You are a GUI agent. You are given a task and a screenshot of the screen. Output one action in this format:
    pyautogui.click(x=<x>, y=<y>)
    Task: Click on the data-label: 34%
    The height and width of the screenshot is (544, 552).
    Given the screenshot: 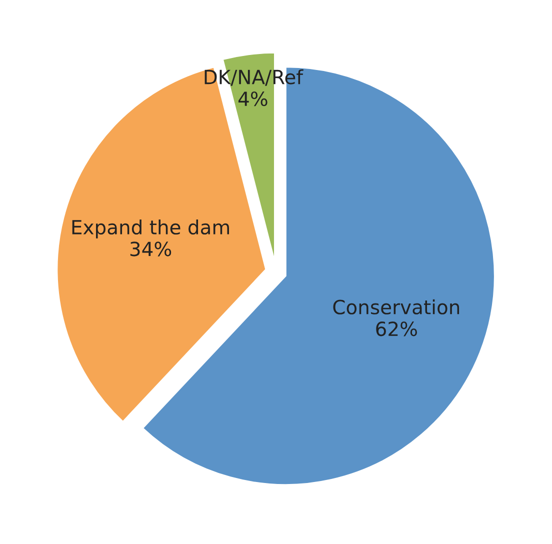 What is the action you would take?
    pyautogui.click(x=151, y=249)
    